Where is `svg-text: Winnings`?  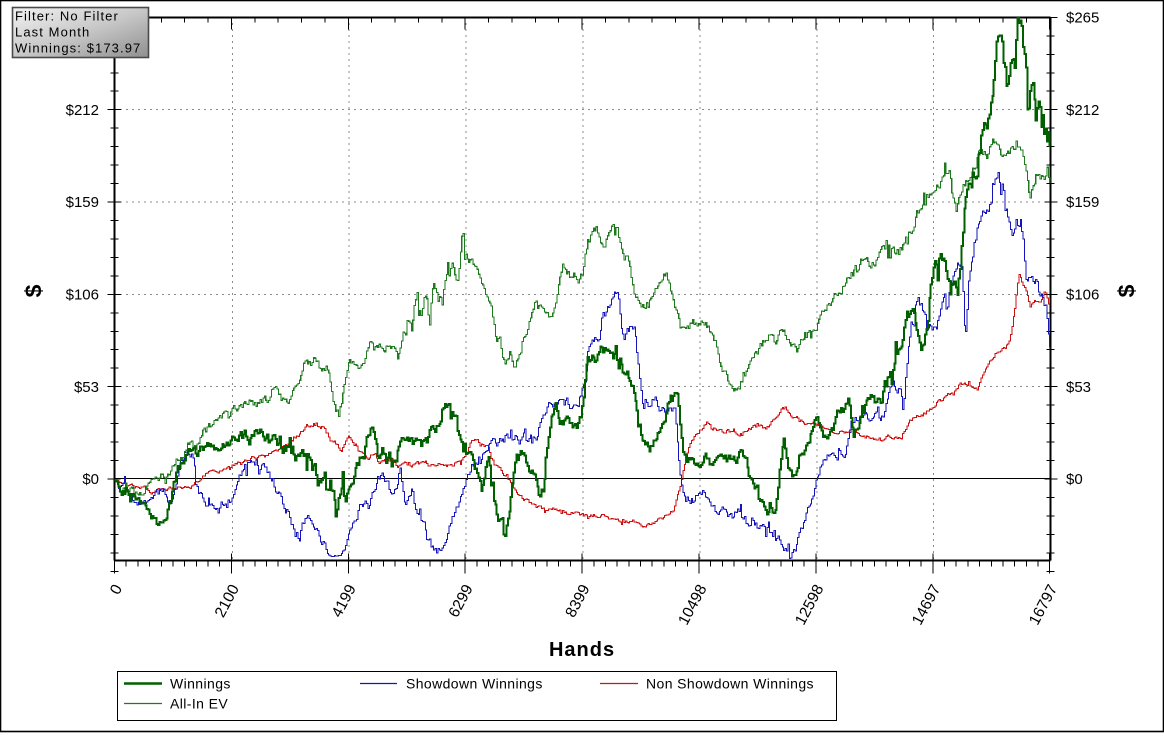
svg-text: Winnings is located at coordinates (200, 683).